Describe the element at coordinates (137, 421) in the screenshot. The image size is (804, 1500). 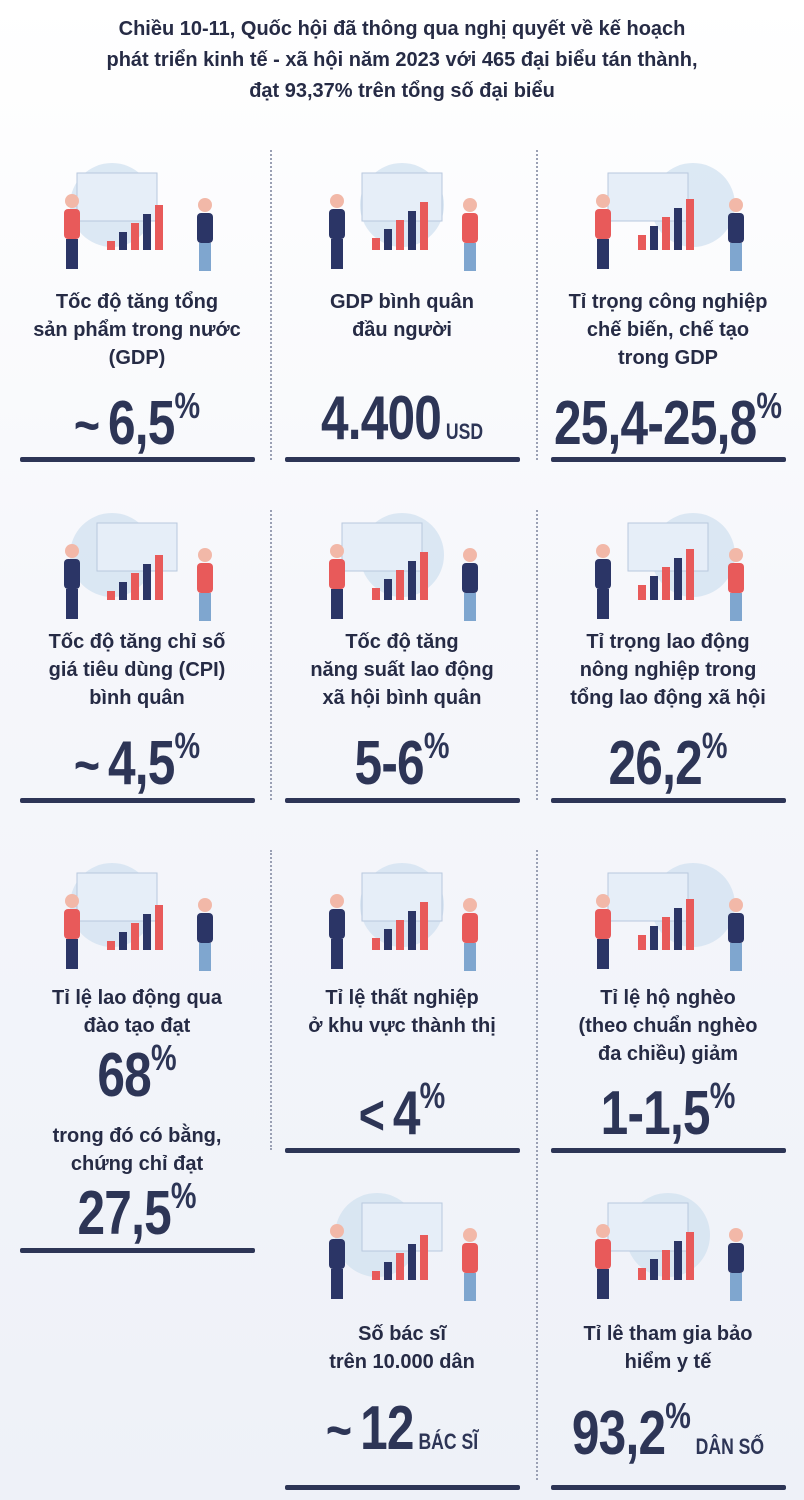
I see `value: ~6,5%` at that location.